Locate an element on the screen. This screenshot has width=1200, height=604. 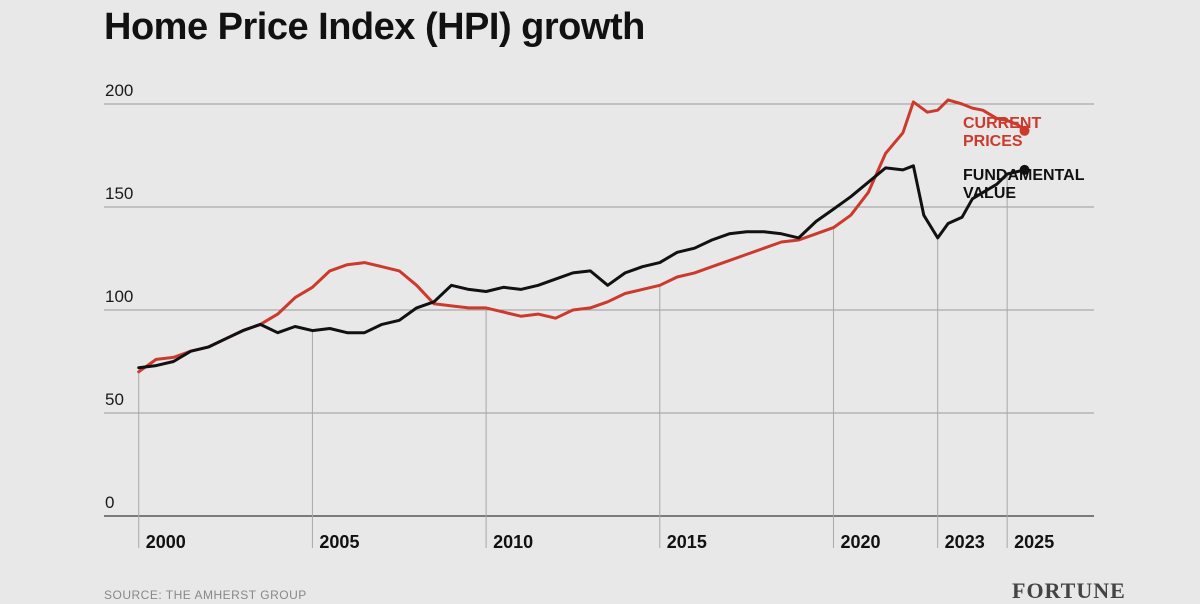
x-tick-label: 2020 is located at coordinates (860, 542).